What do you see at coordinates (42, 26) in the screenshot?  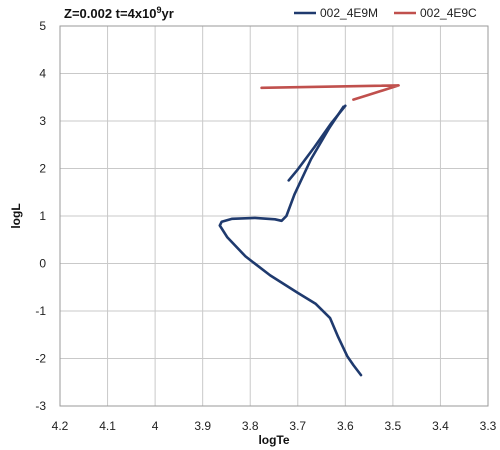 I see `y-tick-label: 5` at bounding box center [42, 26].